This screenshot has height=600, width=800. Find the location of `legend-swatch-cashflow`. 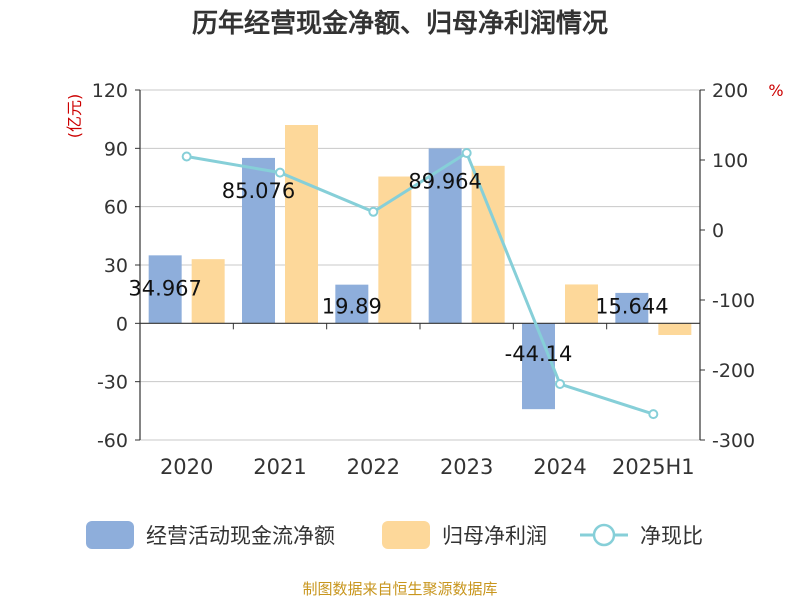

legend-swatch-cashflow is located at coordinates (110, 535).